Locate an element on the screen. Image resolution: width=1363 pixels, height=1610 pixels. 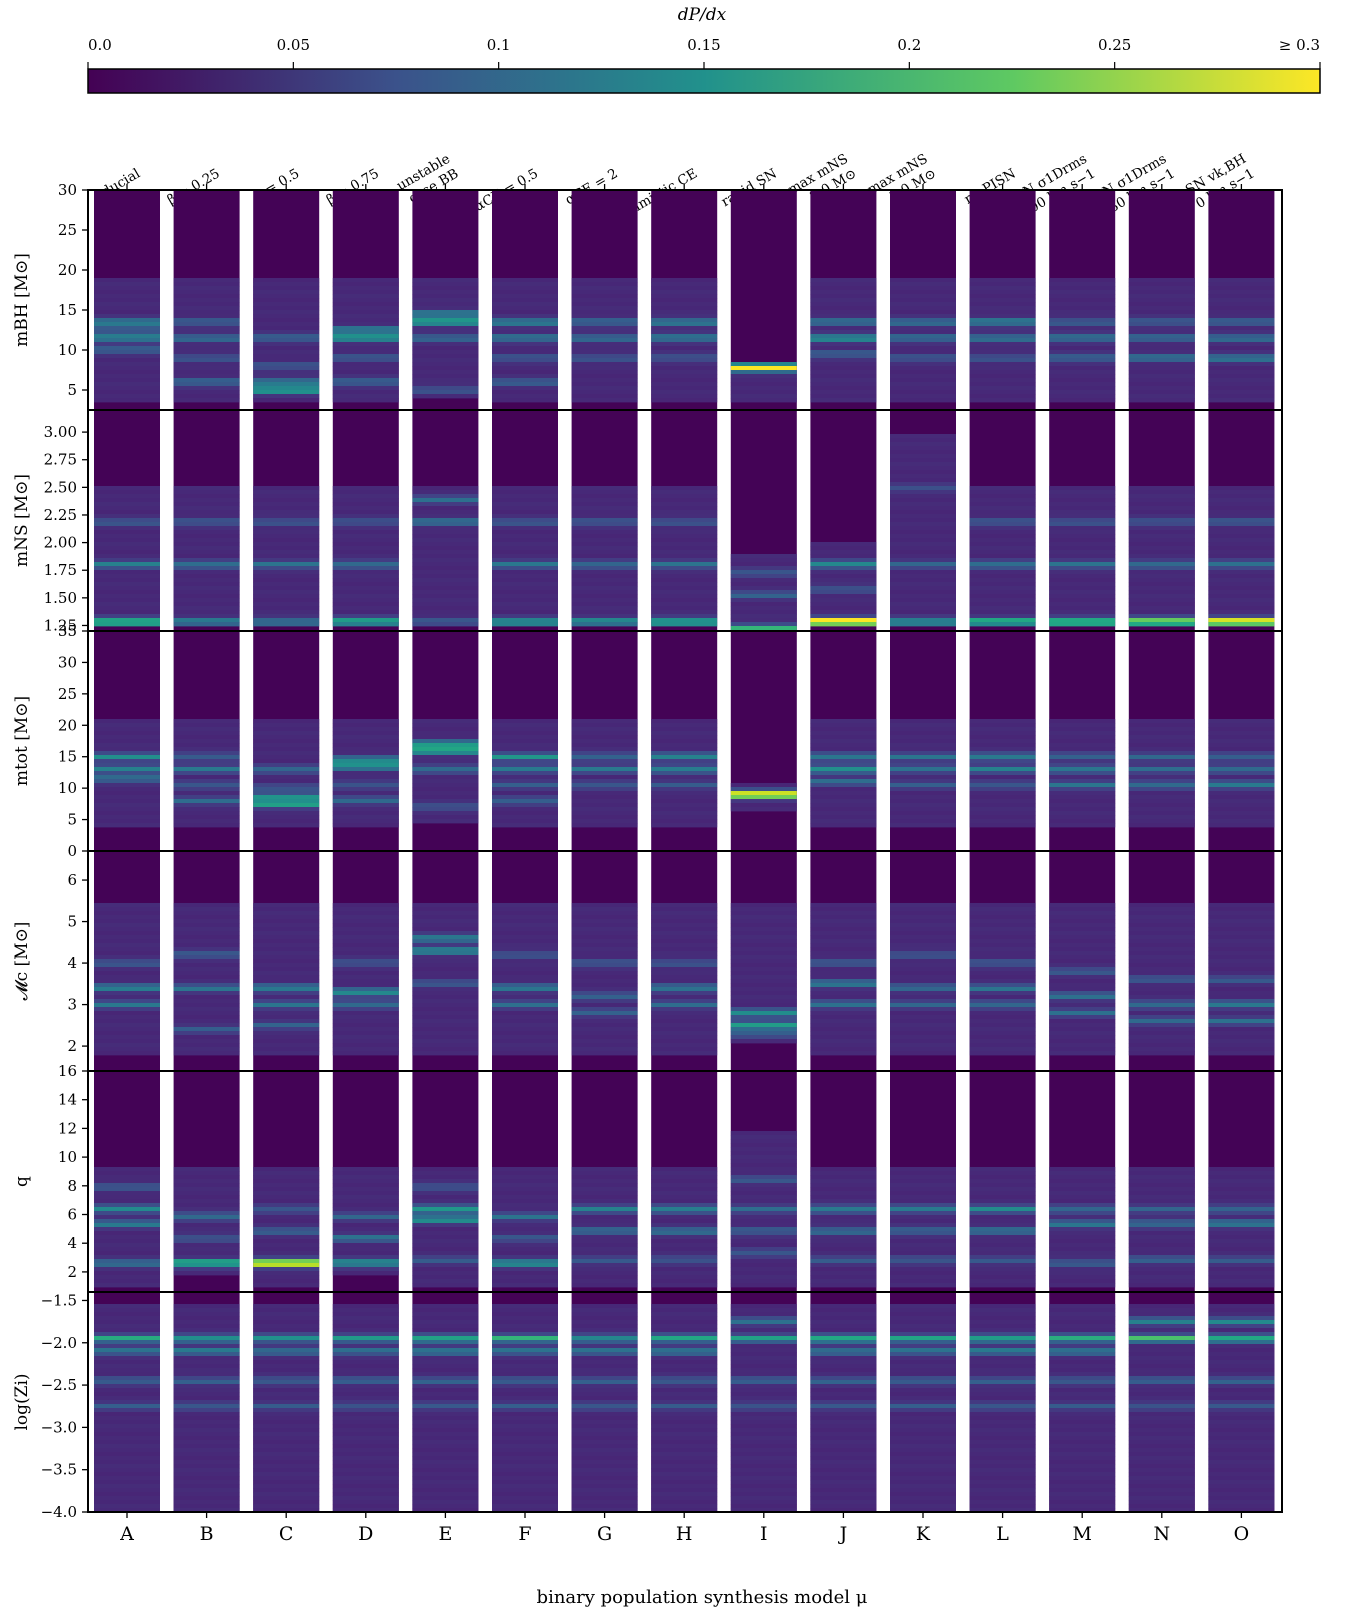
y-tick-label: 8 is located at coordinates (72, 1186).